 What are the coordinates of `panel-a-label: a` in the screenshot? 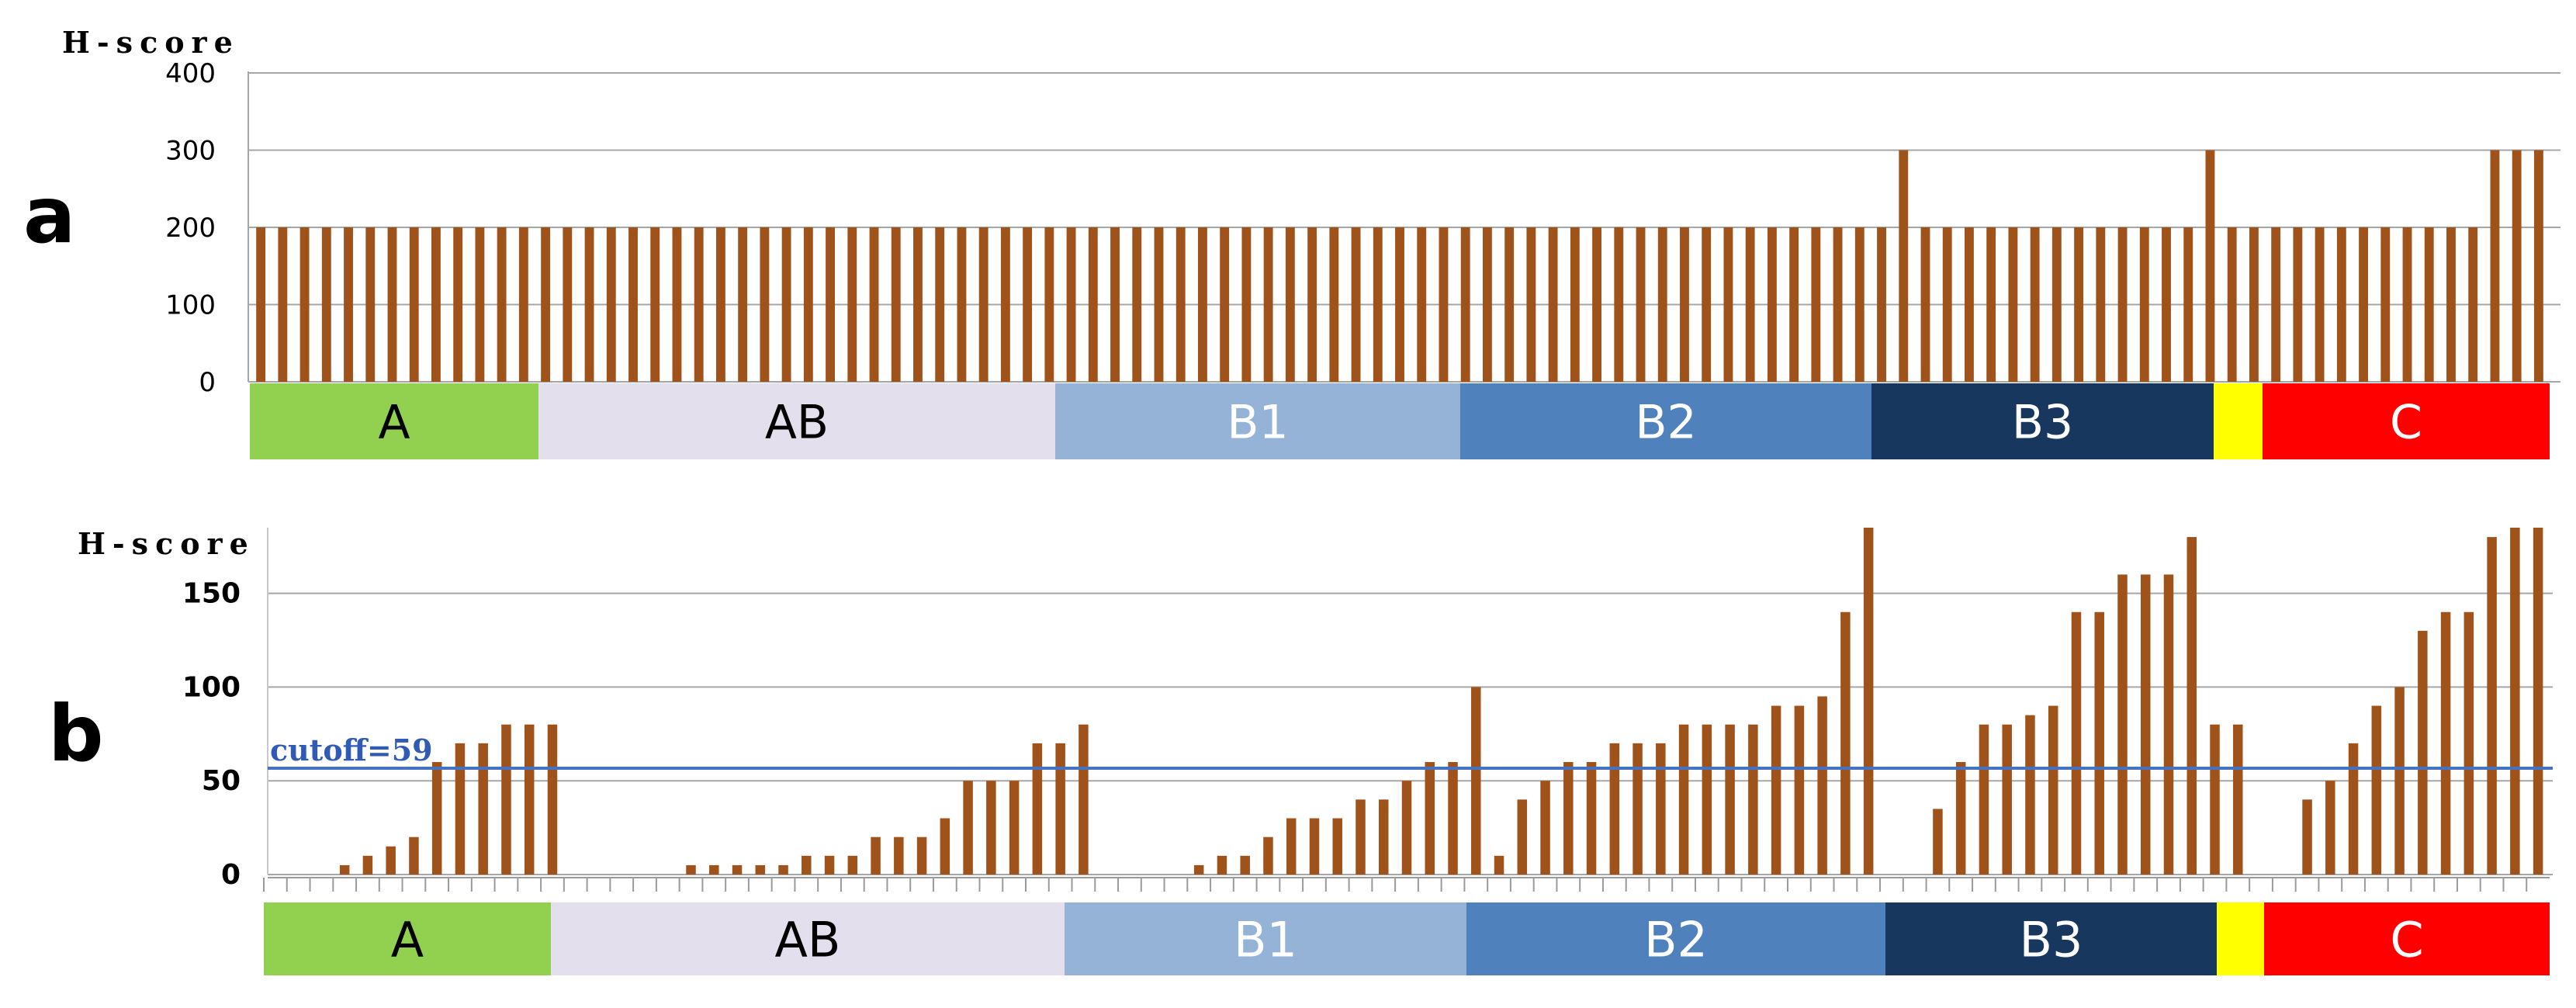 It's located at (49, 216).